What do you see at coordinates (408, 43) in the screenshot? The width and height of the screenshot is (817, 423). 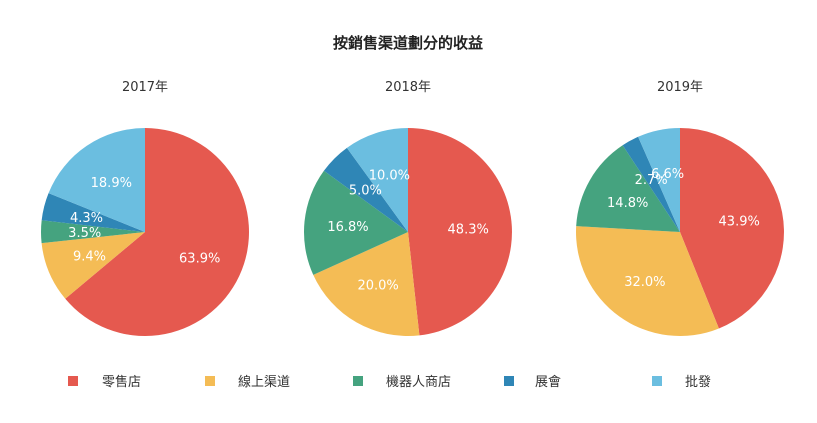 I see `chart-title: 按銷售渠道劃分的收益` at bounding box center [408, 43].